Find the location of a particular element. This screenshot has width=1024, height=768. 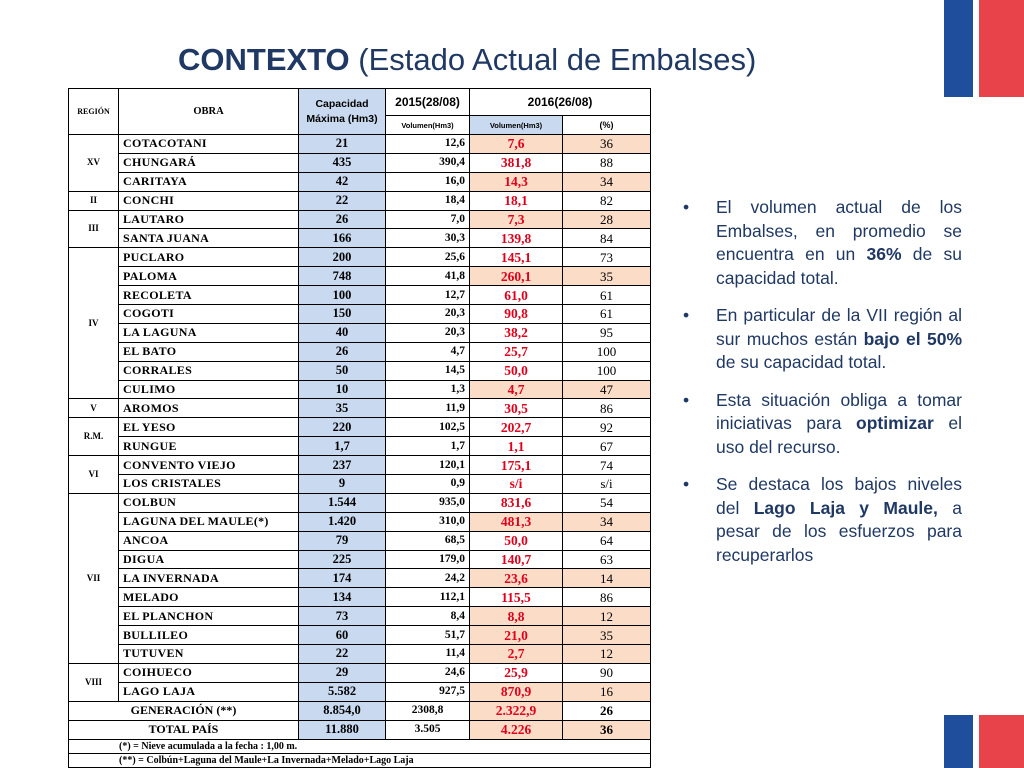

volumen-2015-cell: 8,4 is located at coordinates (427, 616).